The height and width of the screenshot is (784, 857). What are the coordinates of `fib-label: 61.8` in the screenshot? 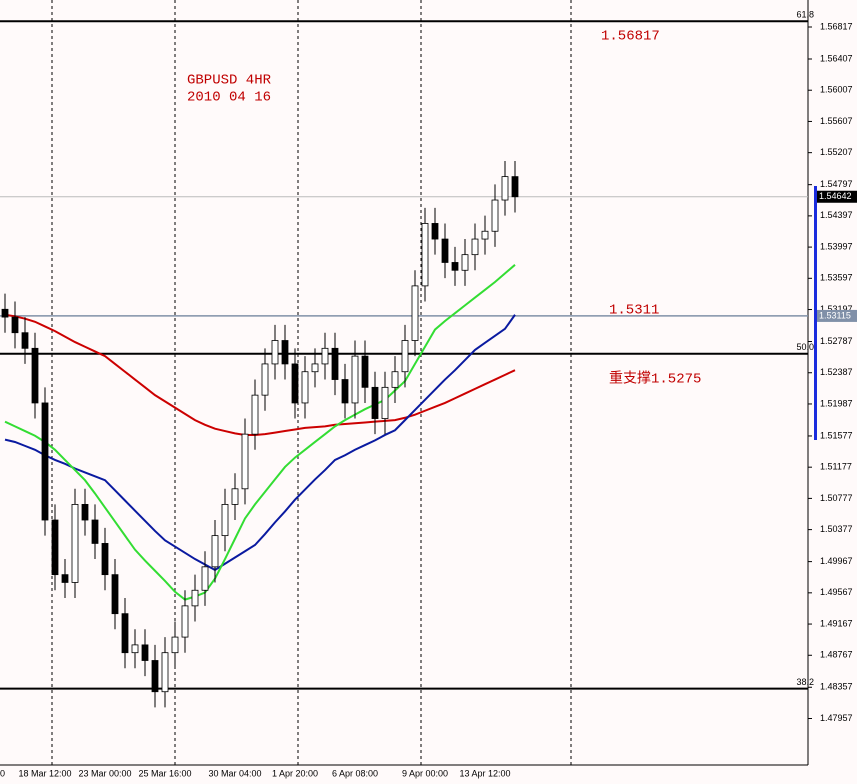 It's located at (805, 15).